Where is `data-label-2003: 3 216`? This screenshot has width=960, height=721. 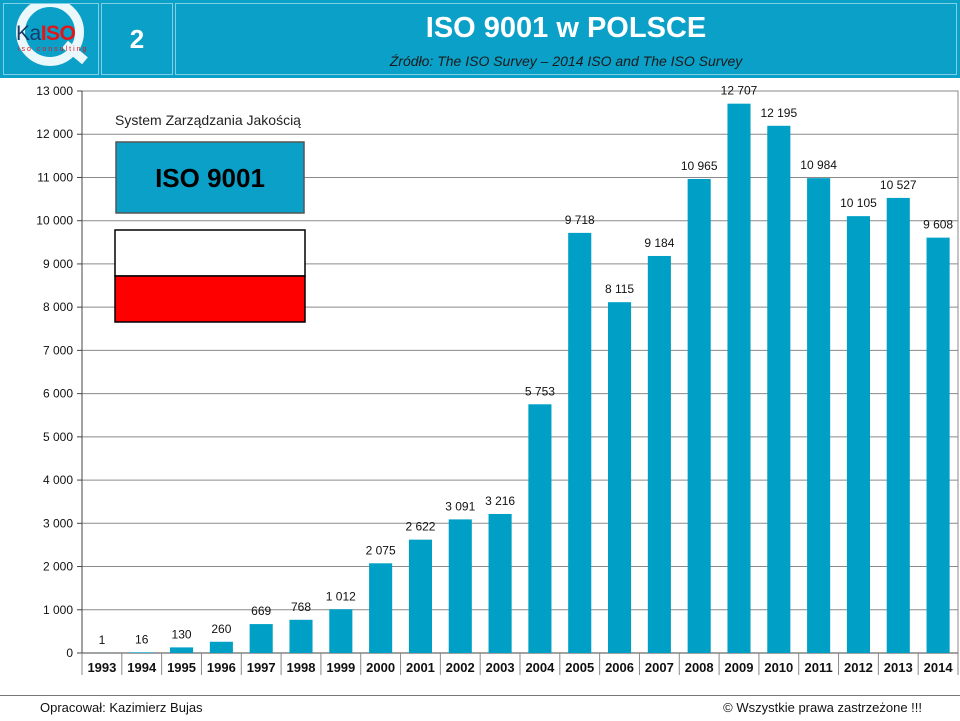 data-label-2003: 3 216 is located at coordinates (500, 501).